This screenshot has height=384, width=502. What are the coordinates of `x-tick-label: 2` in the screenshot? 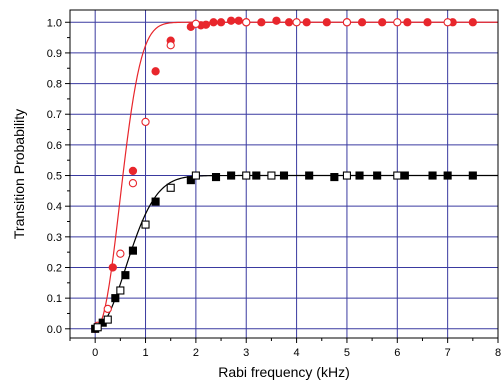 It's located at (196, 353).